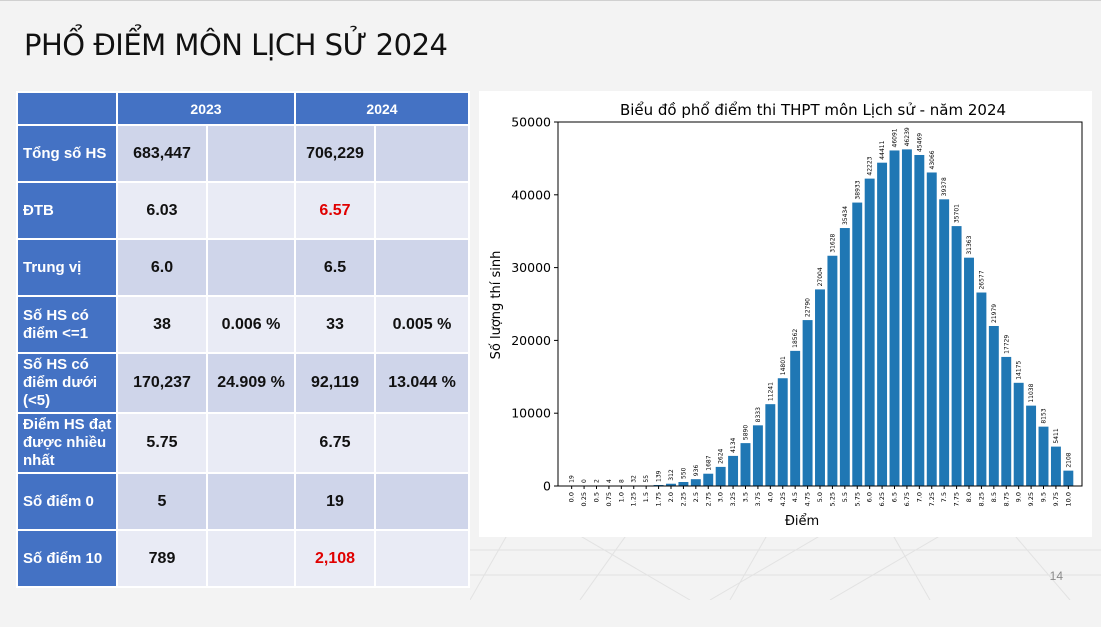  What do you see at coordinates (1031, 392) in the screenshot?
I see `bar-value-label: 11038` at bounding box center [1031, 392].